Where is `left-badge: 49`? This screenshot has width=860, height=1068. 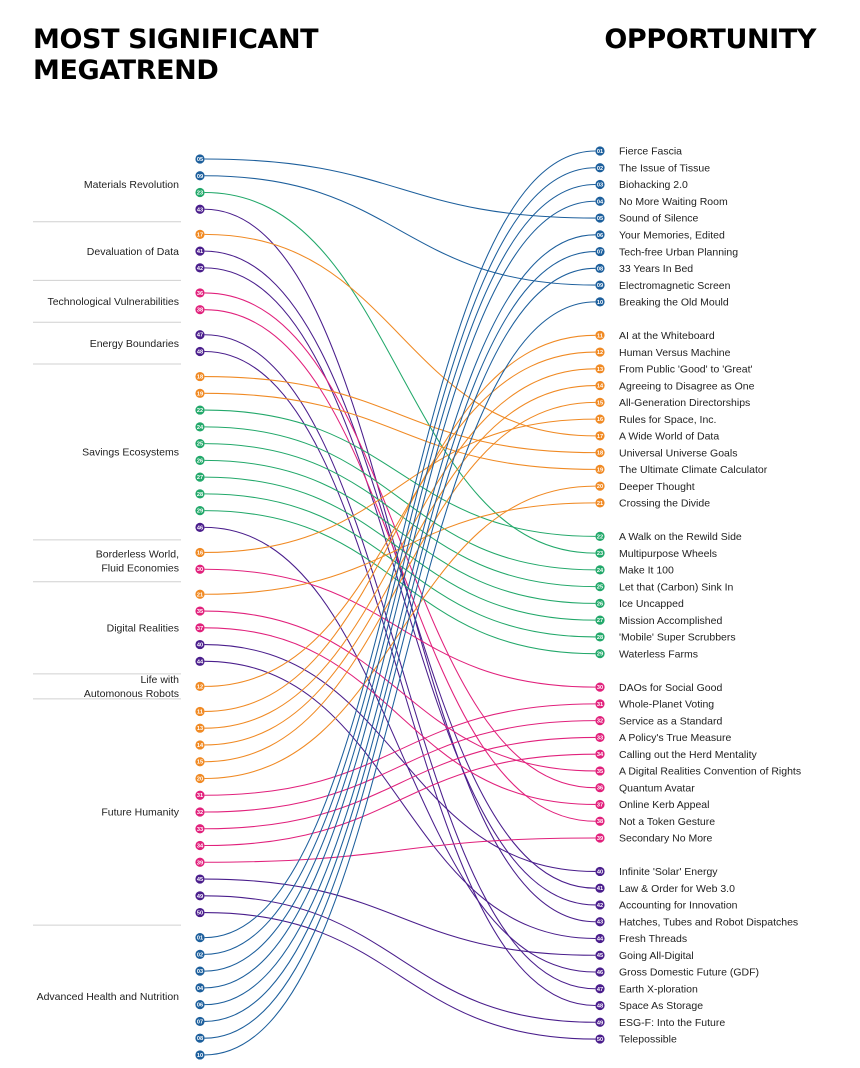
left-badge: 49 is located at coordinates (200, 896).